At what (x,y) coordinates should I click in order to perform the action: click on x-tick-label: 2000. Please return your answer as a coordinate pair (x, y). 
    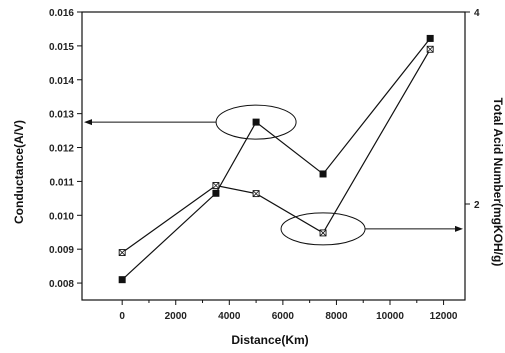
    Looking at the image, I should click on (176, 316).